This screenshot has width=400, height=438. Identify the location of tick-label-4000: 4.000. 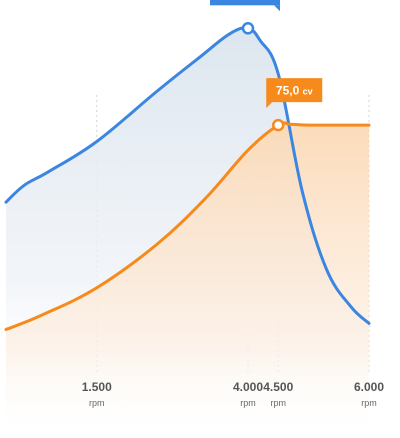
(248, 387).